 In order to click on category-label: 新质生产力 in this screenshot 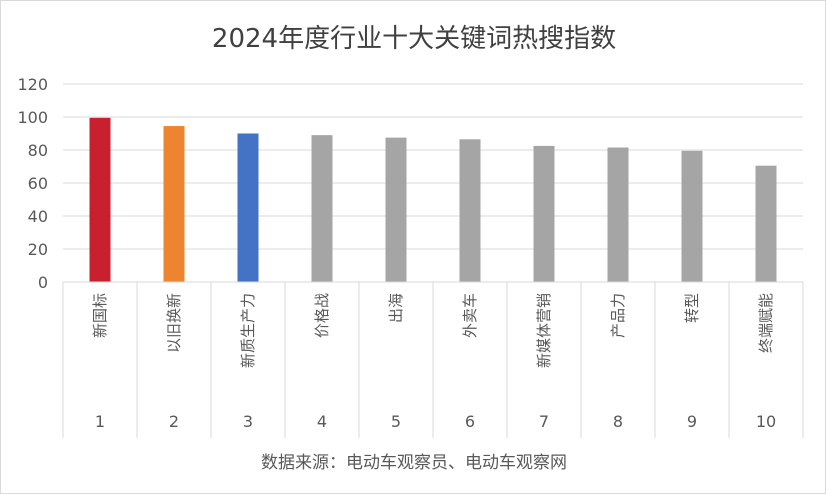, I will do `click(248, 330)`.